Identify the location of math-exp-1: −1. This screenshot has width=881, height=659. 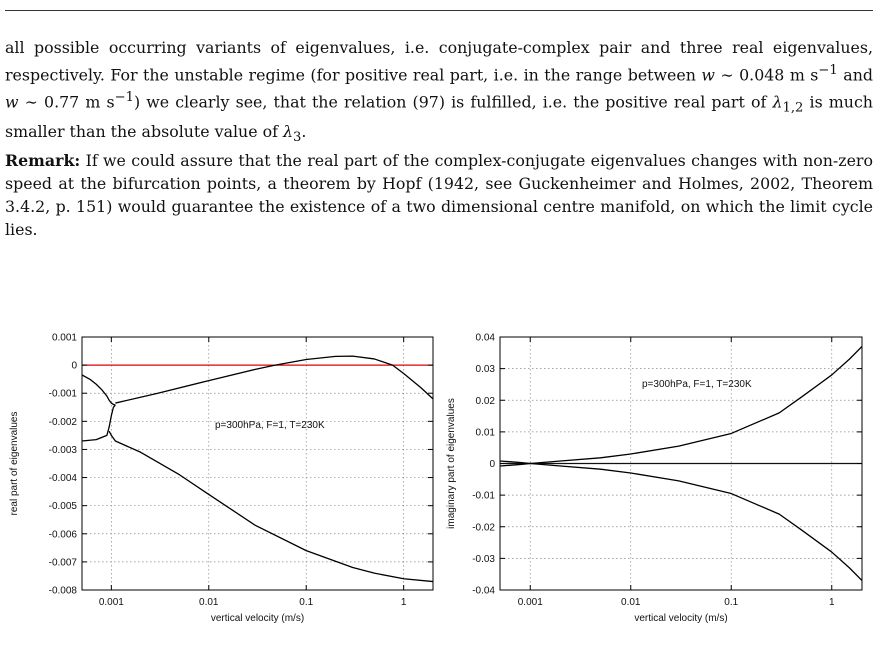
(828, 70).